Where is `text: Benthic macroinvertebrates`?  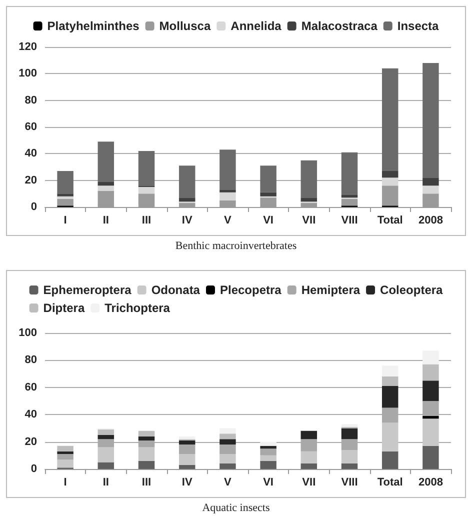 text: Benthic macroinvertebrates is located at coordinates (236, 246).